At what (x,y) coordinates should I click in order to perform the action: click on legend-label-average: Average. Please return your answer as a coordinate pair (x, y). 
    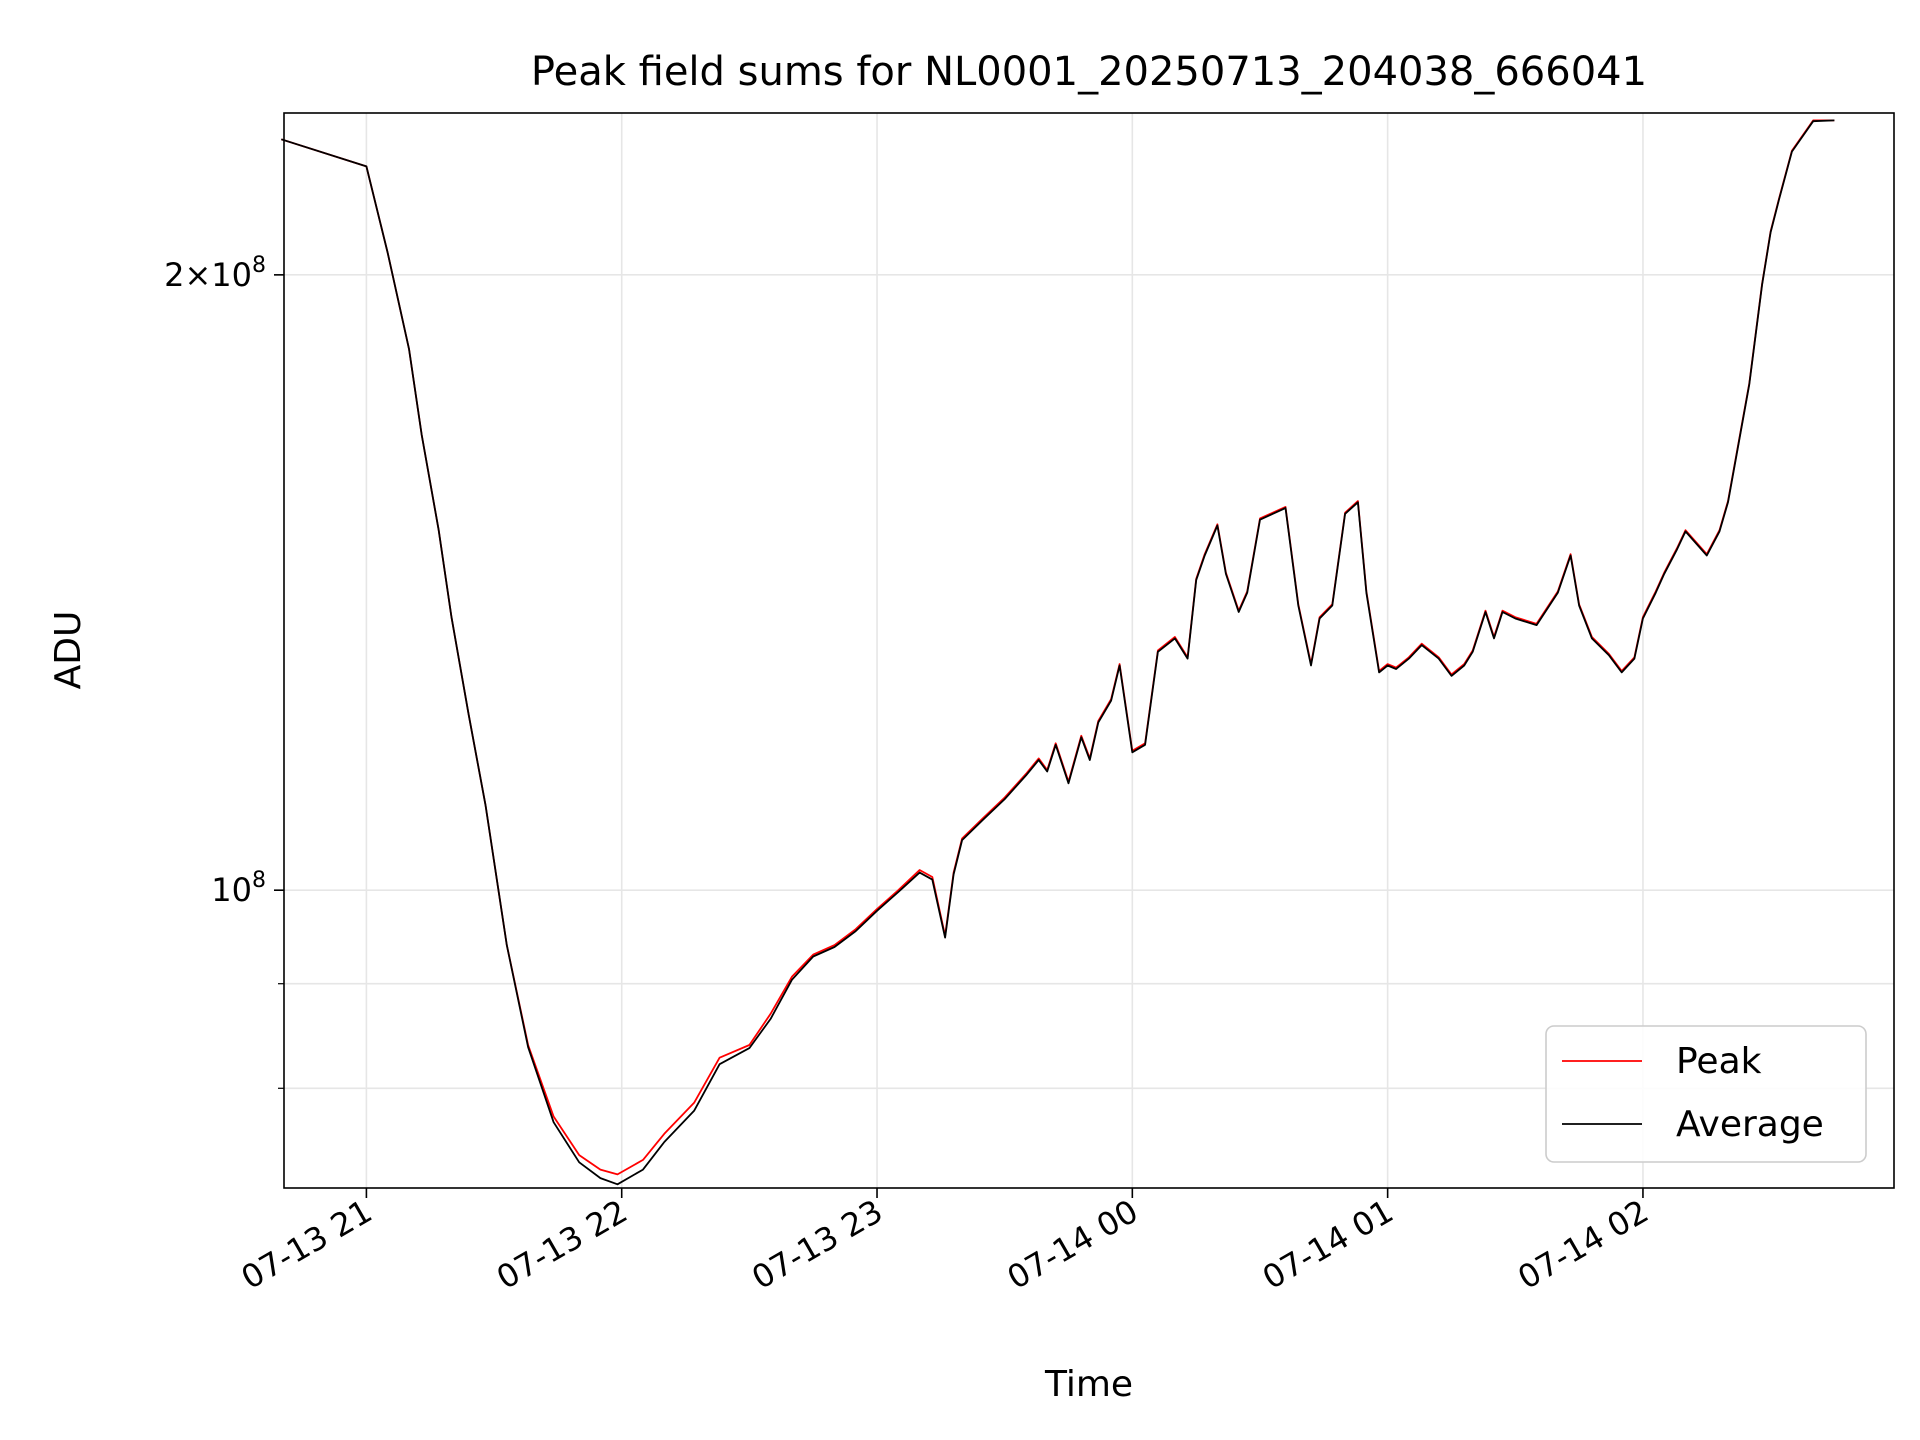
    Looking at the image, I should click on (1750, 1124).